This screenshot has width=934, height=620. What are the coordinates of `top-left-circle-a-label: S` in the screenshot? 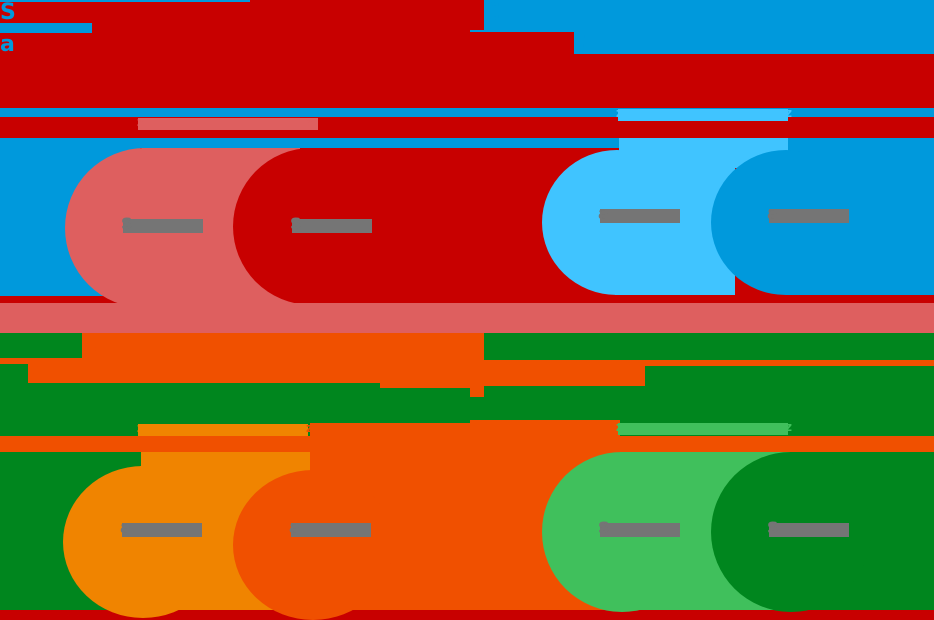 It's located at (162, 224).